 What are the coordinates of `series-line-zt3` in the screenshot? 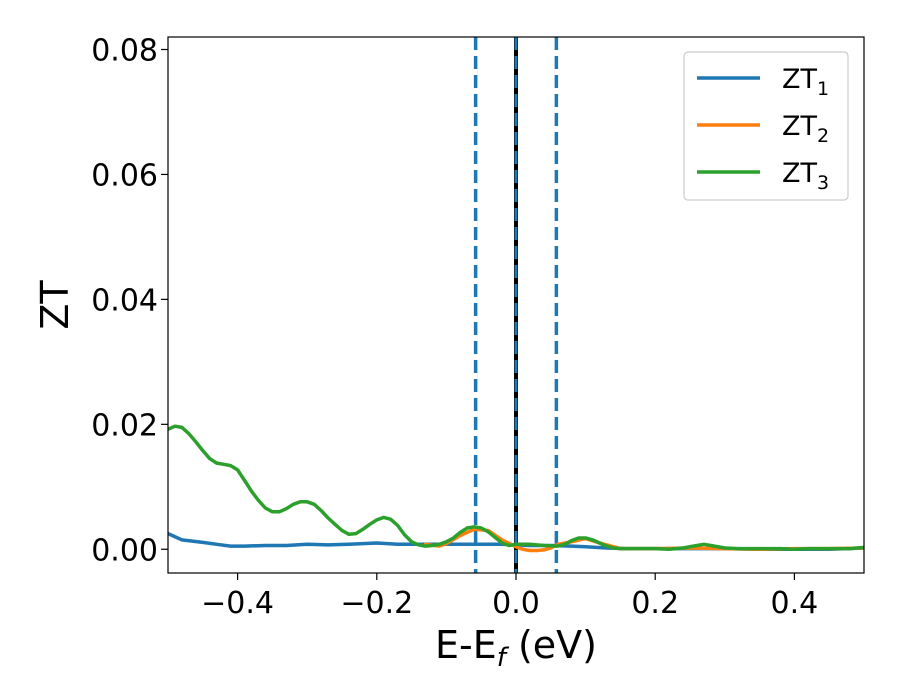 It's located at (516, 488).